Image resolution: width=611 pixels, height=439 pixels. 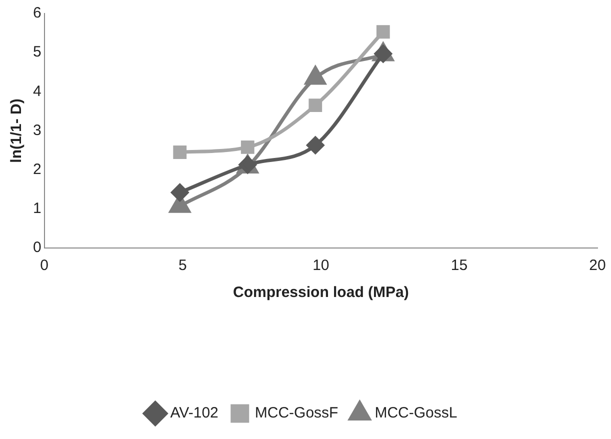 What do you see at coordinates (37, 130) in the screenshot?
I see `y-tick-label: 3` at bounding box center [37, 130].